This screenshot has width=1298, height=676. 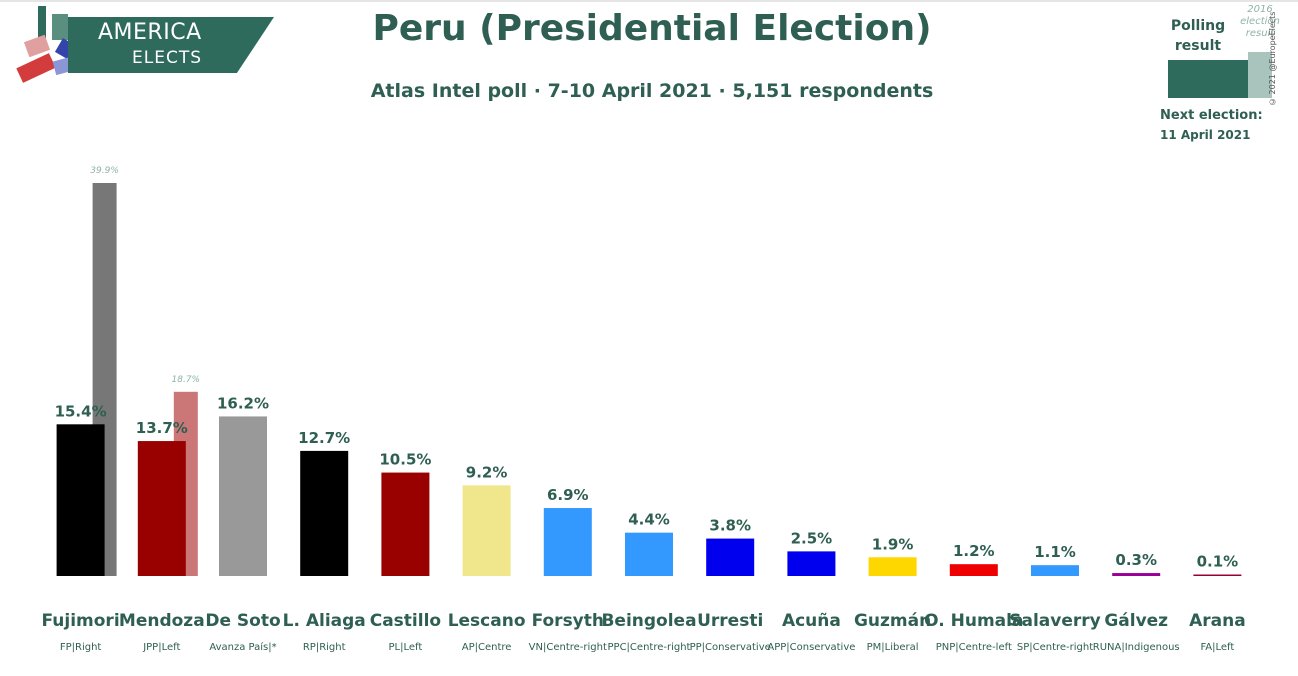 What do you see at coordinates (1260, 75) in the screenshot?
I see `legend-previous-swatch` at bounding box center [1260, 75].